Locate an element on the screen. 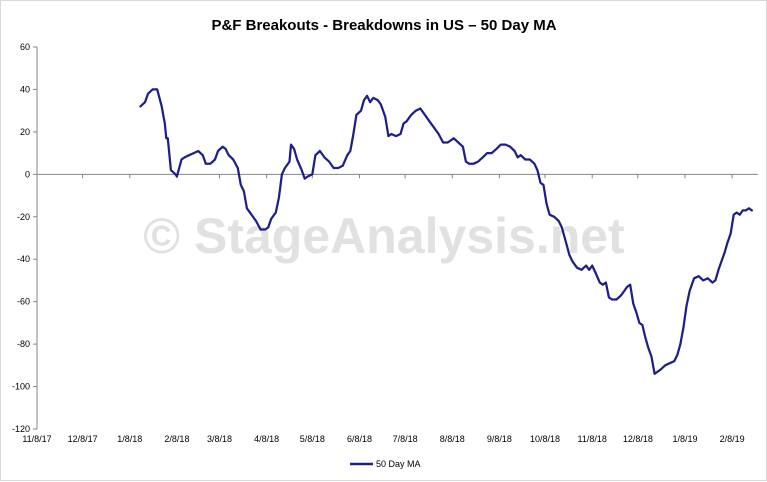  x-tick-label: 2/8/19 is located at coordinates (732, 439).